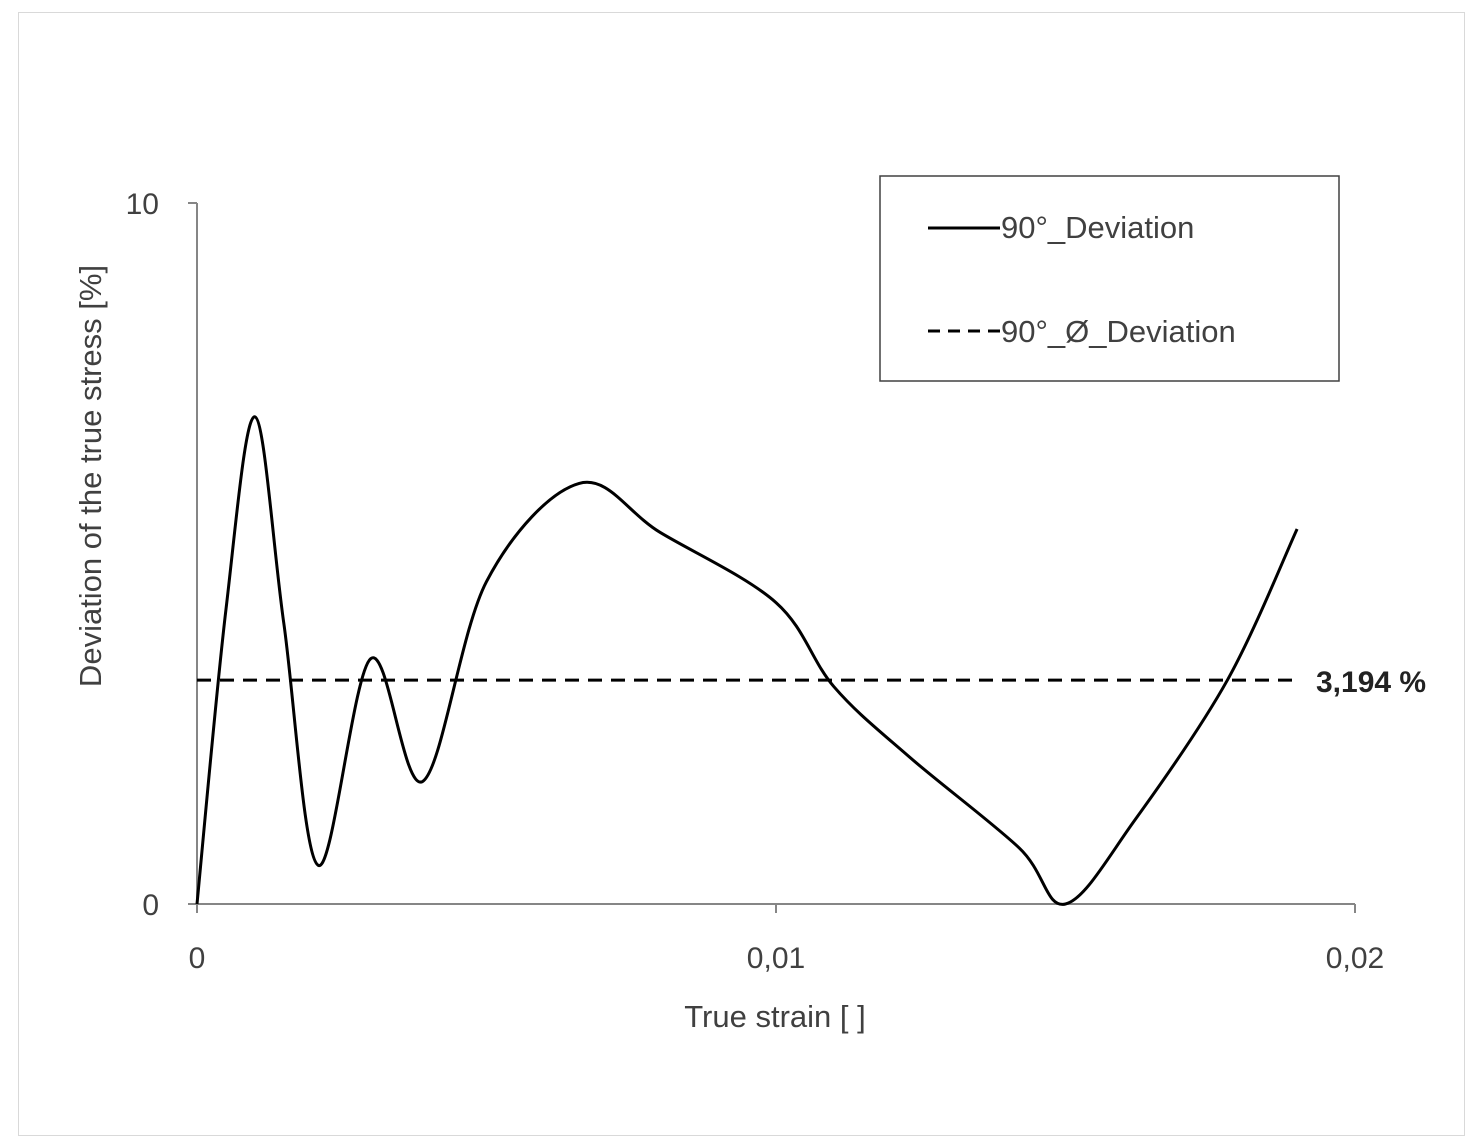 The height and width of the screenshot is (1148, 1477). Describe the element at coordinates (150, 905) in the screenshot. I see `y-tick-label: 0` at that location.